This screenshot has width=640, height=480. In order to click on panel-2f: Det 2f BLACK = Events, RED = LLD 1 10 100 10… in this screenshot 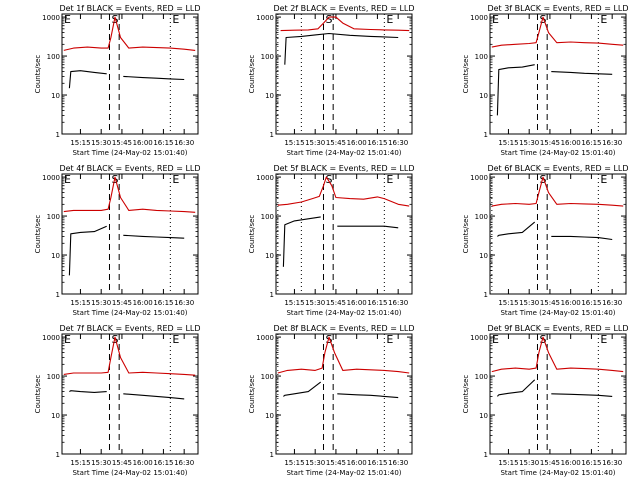, I will do `click(331, 80)`.